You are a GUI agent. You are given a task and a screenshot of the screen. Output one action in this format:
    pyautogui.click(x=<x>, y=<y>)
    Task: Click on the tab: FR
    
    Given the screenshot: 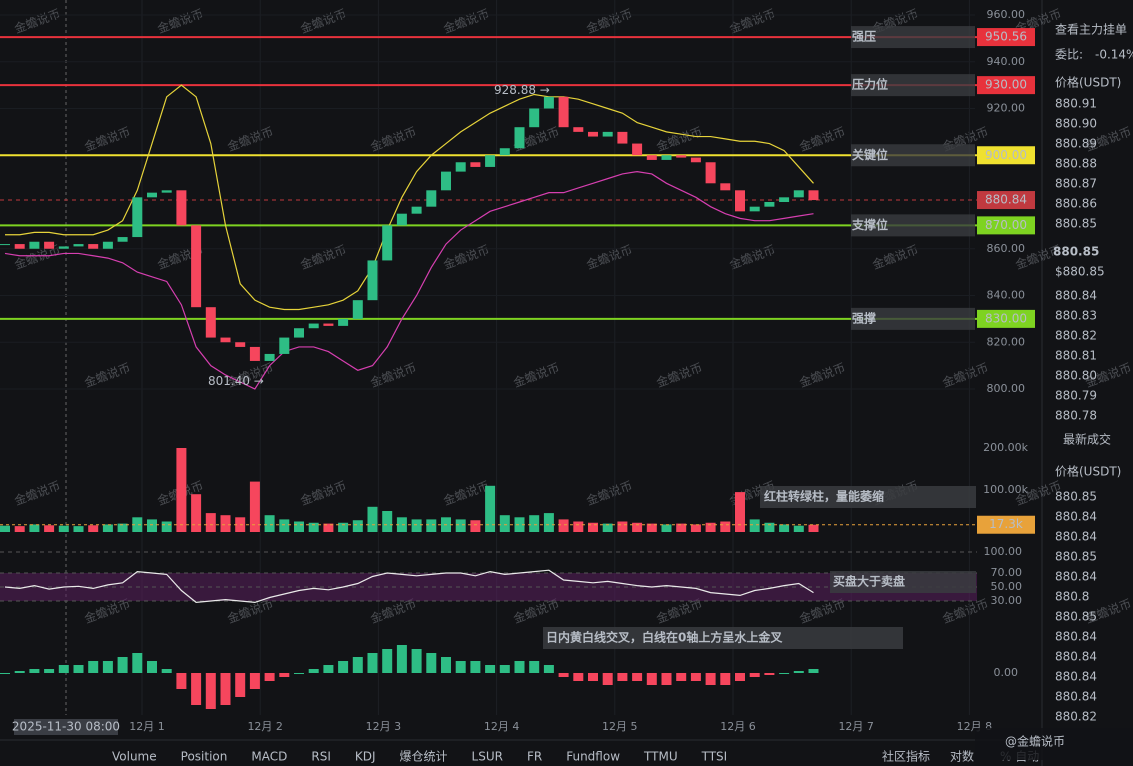 What is the action you would take?
    pyautogui.click(x=534, y=757)
    